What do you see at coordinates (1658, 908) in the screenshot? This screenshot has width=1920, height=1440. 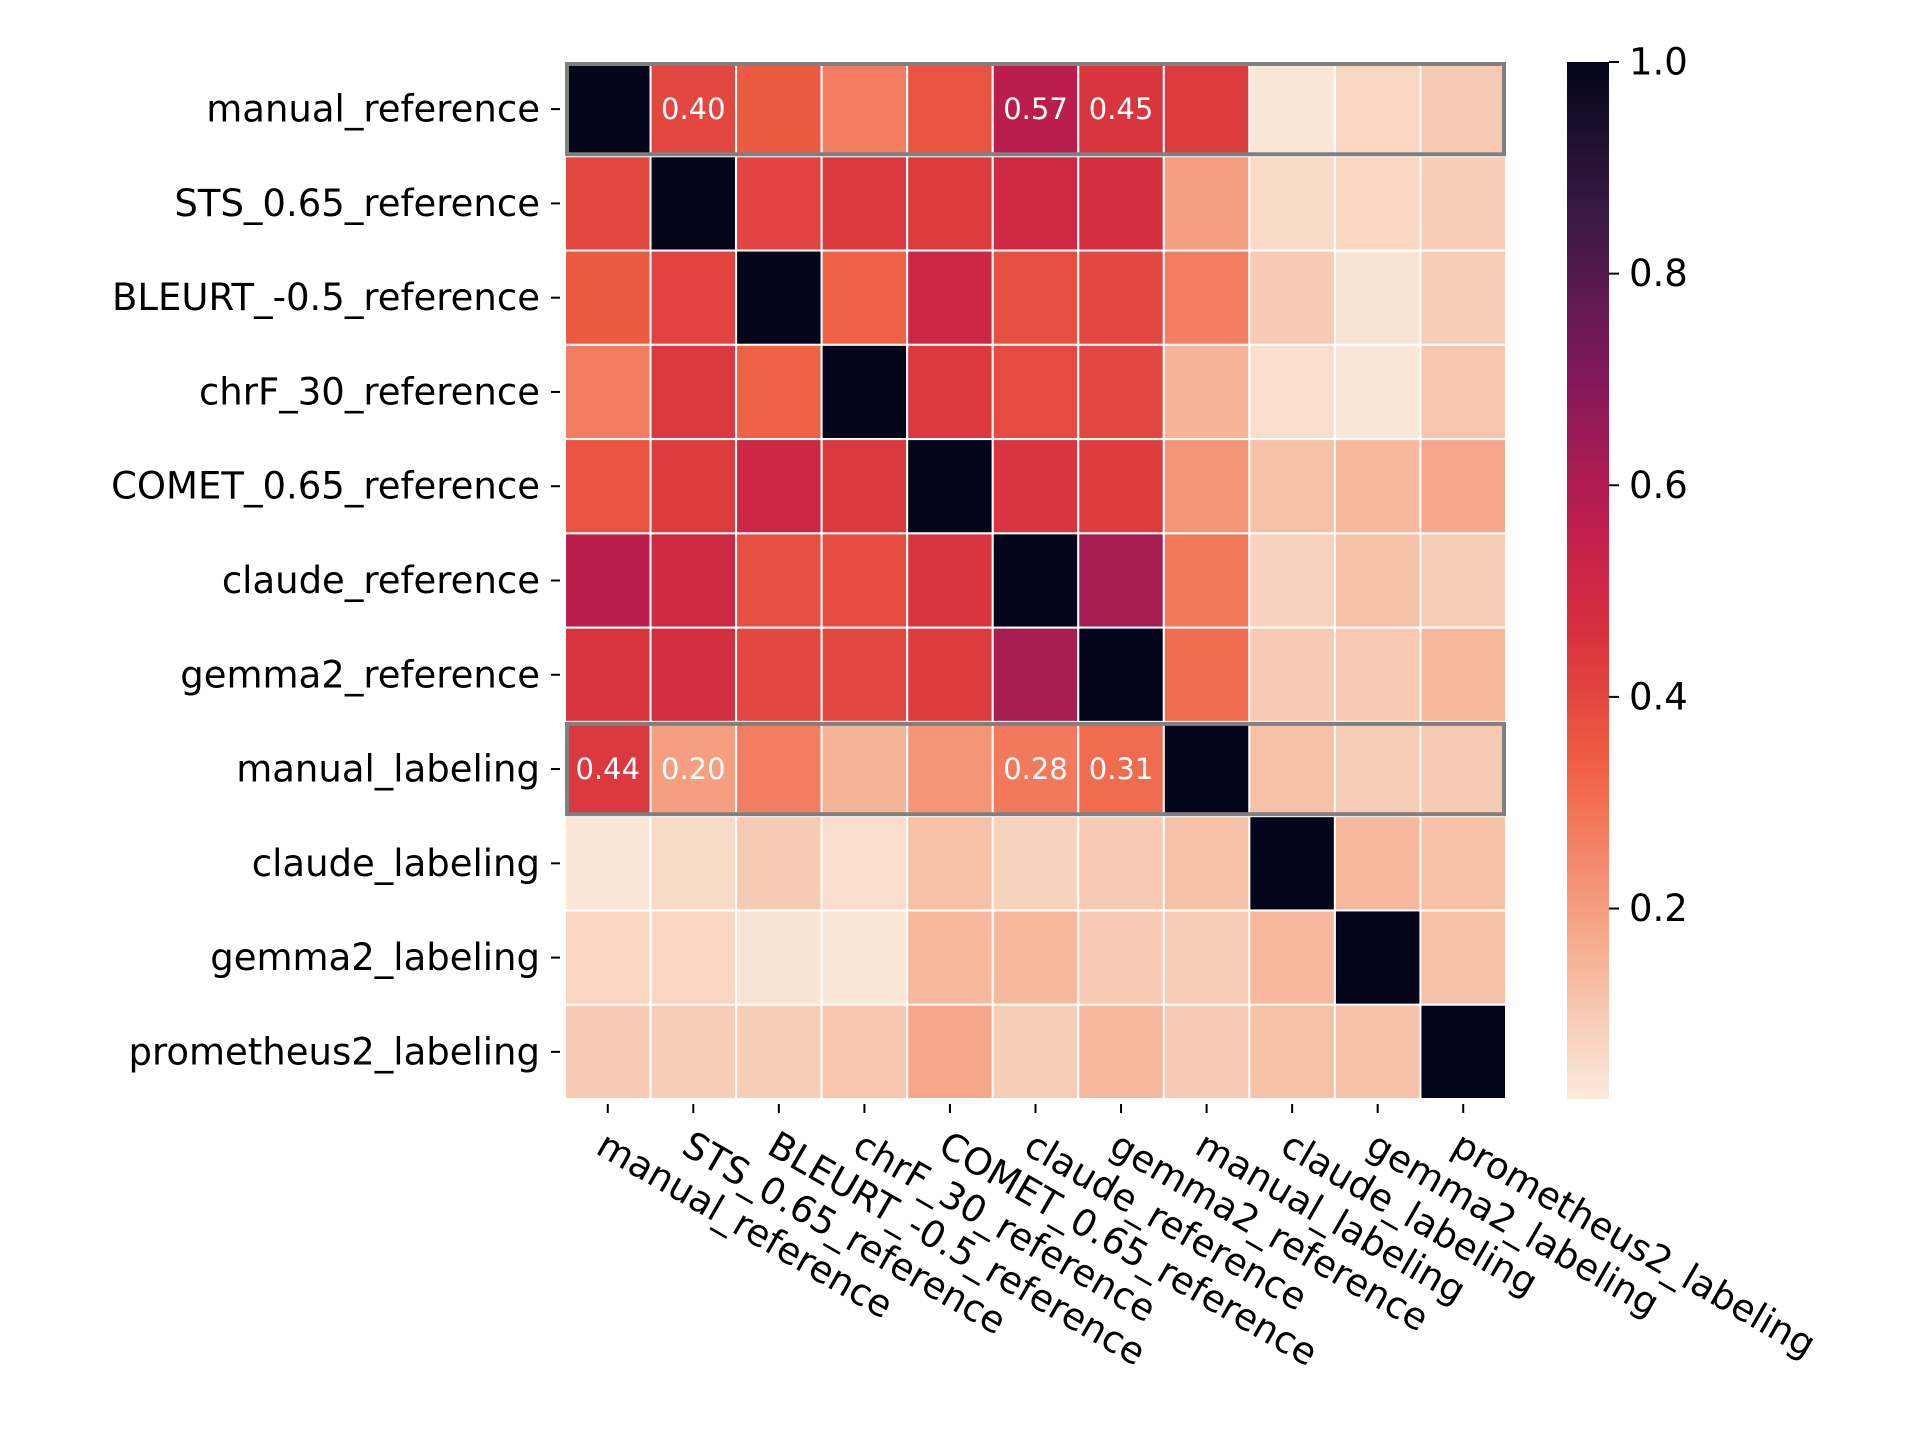 I see `colorbar-tick-label: 0.2` at bounding box center [1658, 908].